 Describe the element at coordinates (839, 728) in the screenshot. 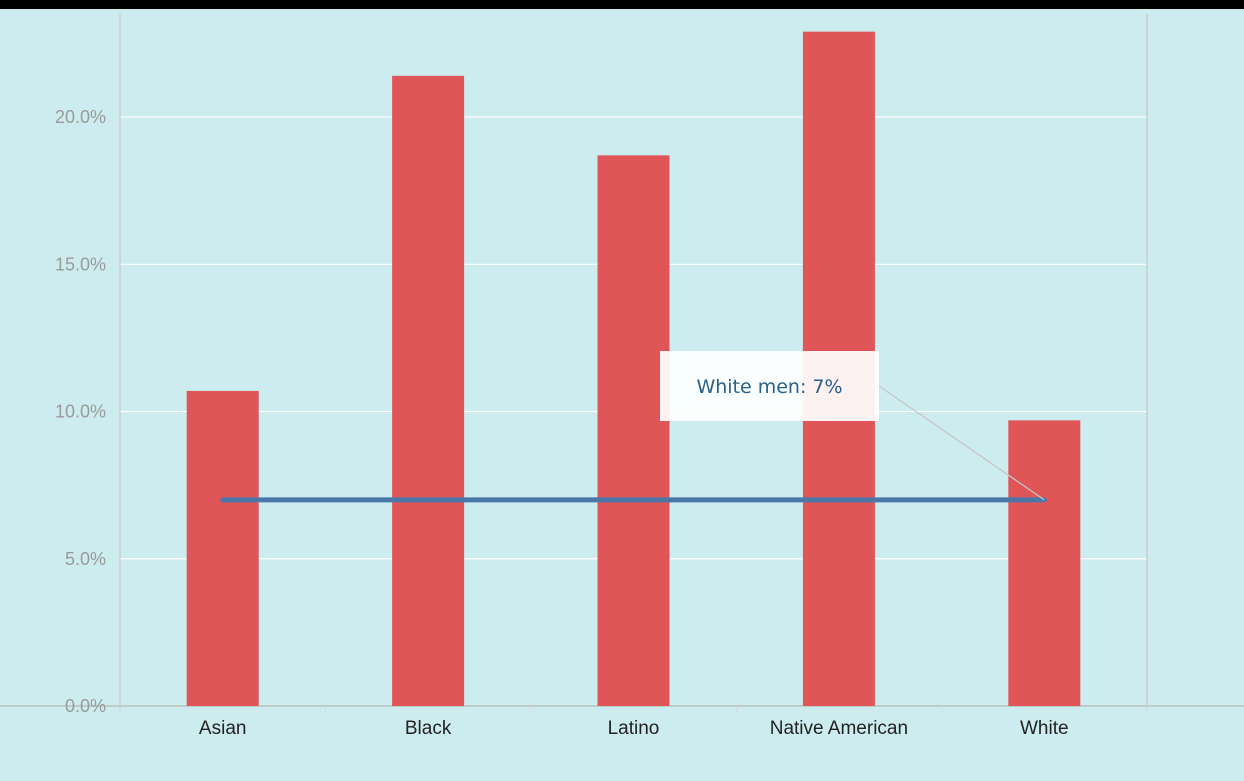

I see `x-tick-label: Native American` at that location.